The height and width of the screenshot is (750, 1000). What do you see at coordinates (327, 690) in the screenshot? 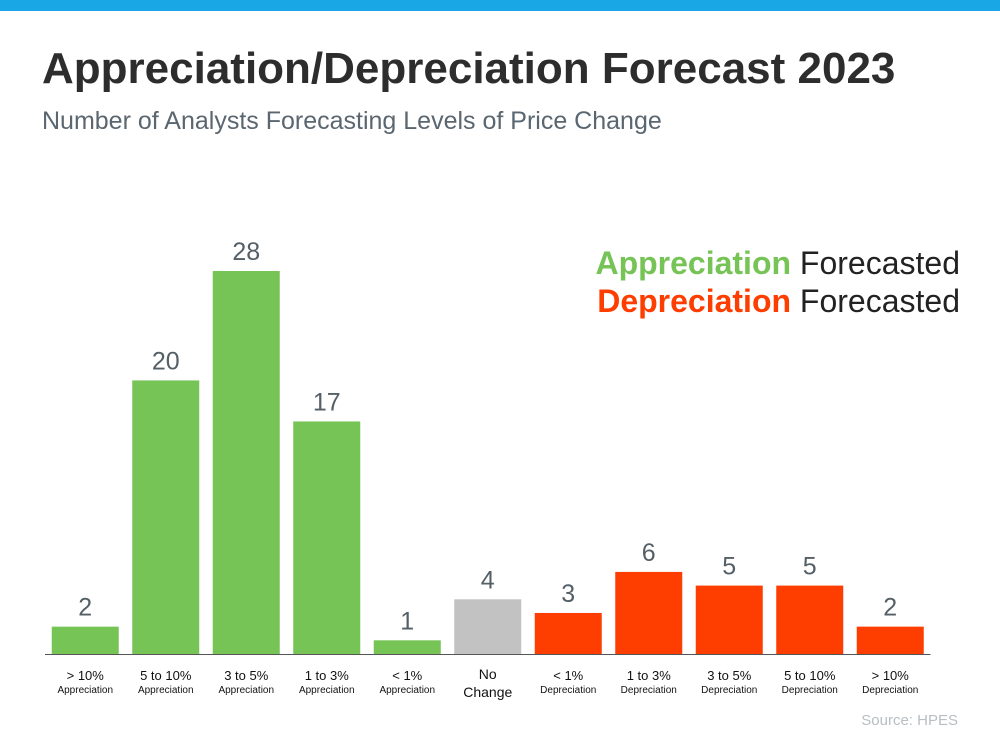
I see `tick-label-3-line2: Appreciation` at bounding box center [327, 690].